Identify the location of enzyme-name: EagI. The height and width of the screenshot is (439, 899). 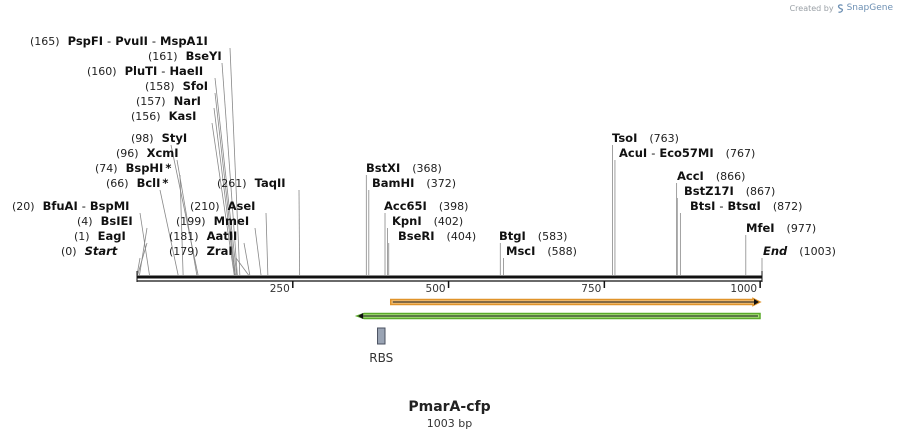
(112, 236).